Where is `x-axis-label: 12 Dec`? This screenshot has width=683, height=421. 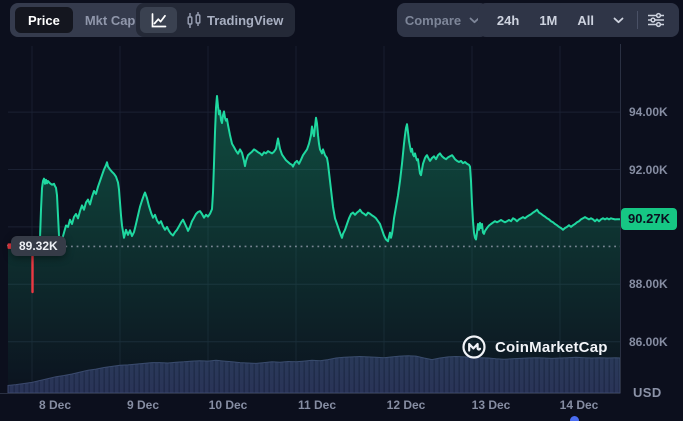
x-axis-label: 12 Dec is located at coordinates (406, 405).